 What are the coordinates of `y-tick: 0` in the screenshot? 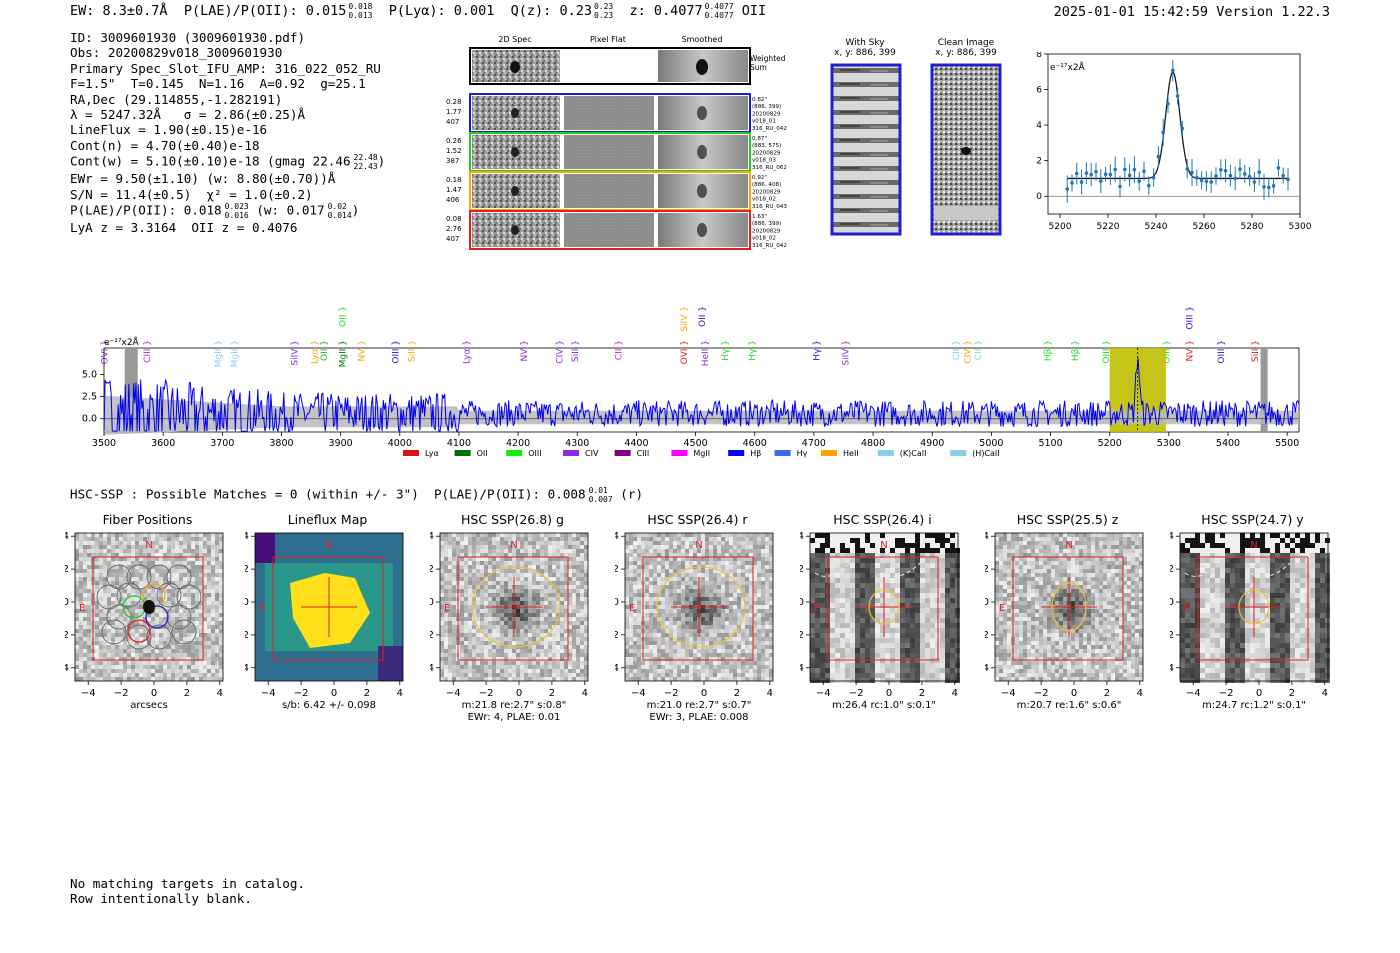 It's located at (247, 602).